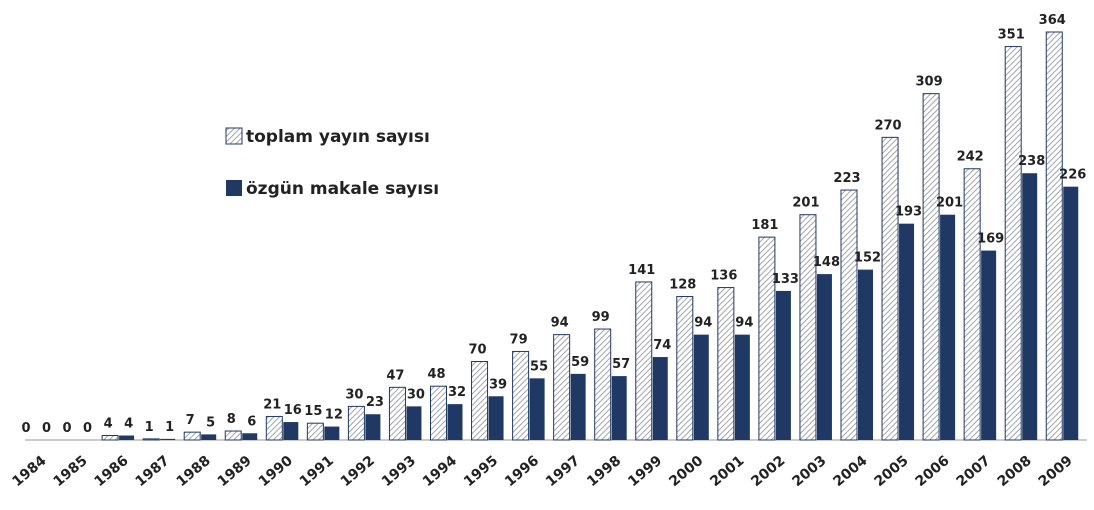 The image size is (1094, 510). What do you see at coordinates (313, 411) in the screenshot?
I see `value-label: 15` at bounding box center [313, 411].